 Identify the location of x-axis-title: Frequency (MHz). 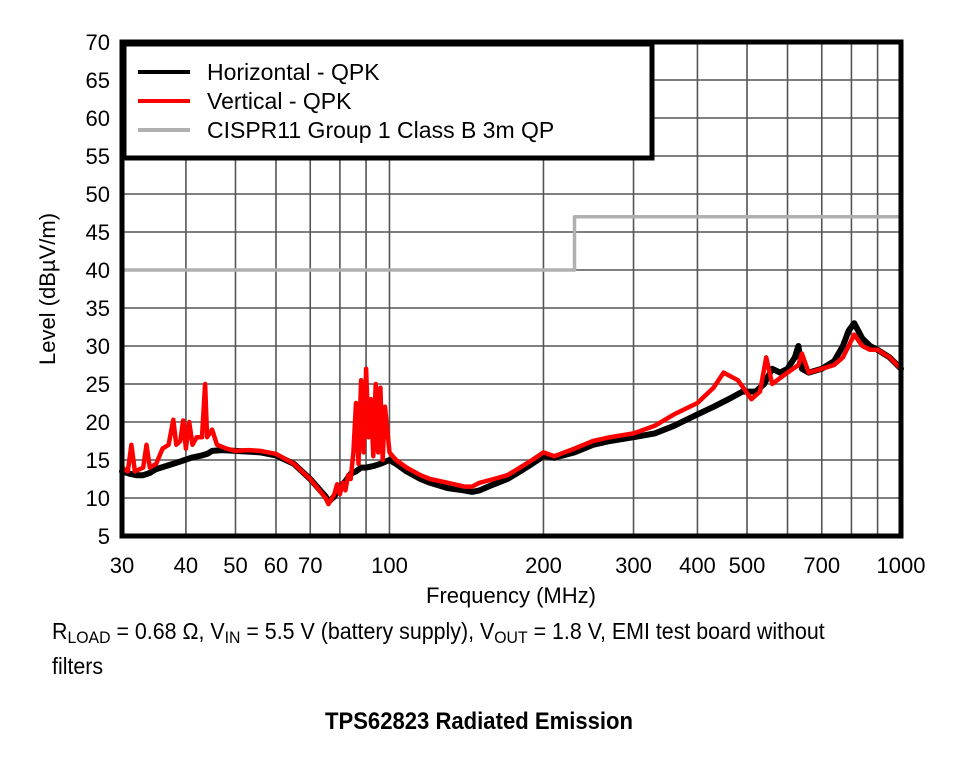
(511, 595).